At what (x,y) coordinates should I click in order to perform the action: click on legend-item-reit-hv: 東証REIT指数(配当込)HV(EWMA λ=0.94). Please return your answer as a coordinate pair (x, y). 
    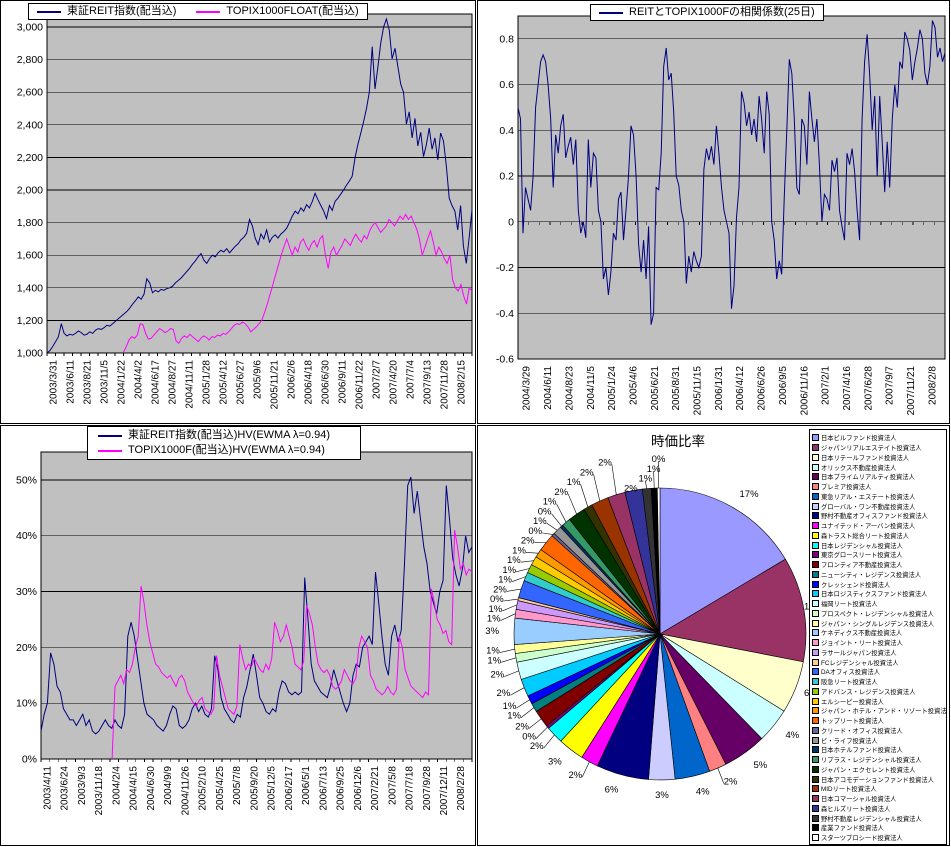
    Looking at the image, I should click on (214, 435).